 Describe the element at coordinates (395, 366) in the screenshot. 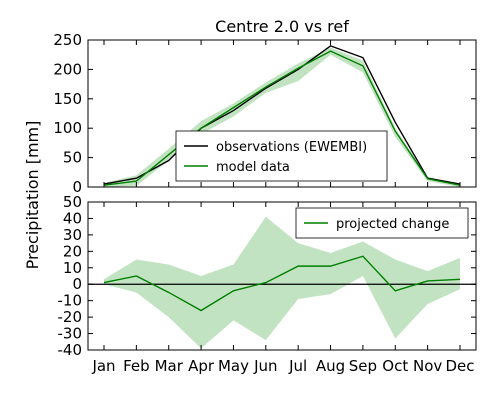

I see `x-tick-label: Oct` at that location.